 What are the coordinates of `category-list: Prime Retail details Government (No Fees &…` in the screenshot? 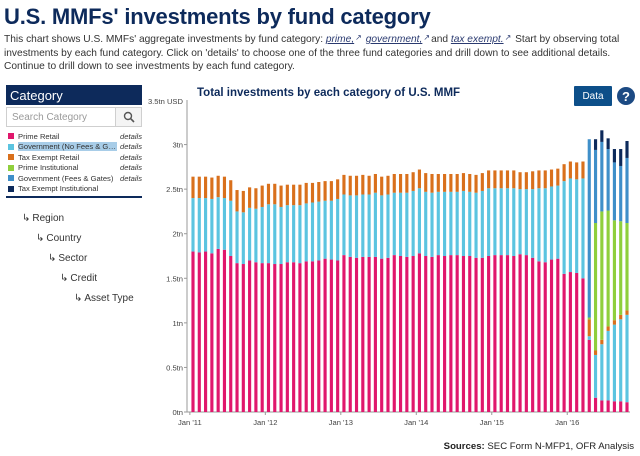 It's located at (74, 164).